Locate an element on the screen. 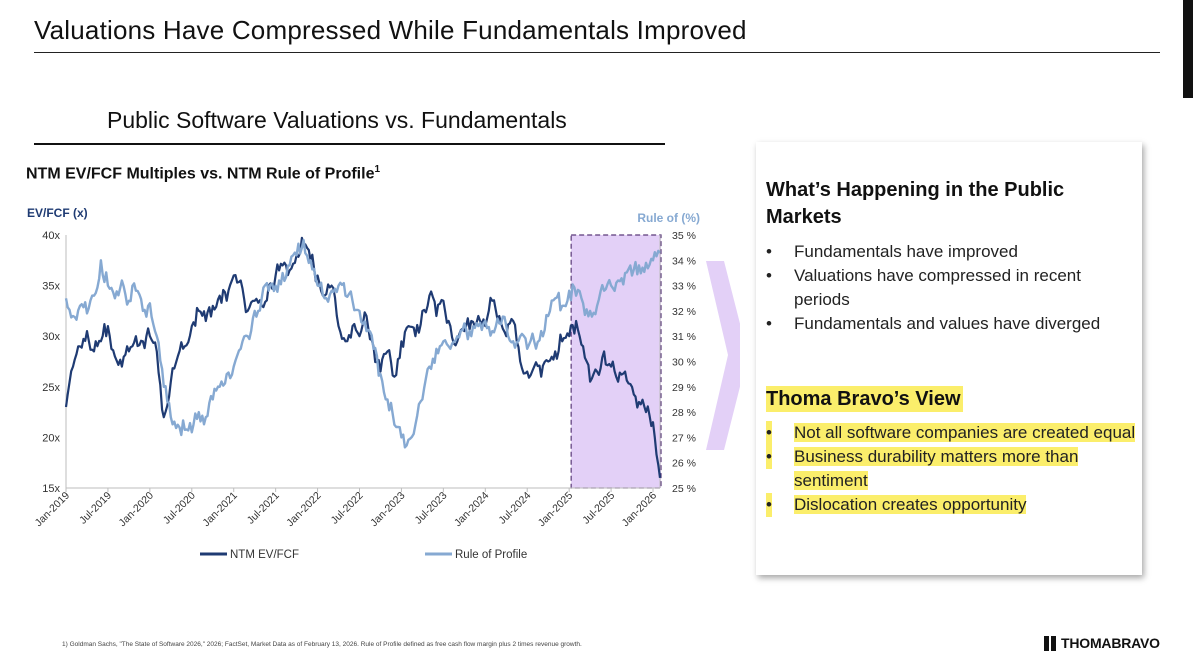 This screenshot has height=661, width=1193. logo-wordmark: THOMABRAVO is located at coordinates (1110, 643).